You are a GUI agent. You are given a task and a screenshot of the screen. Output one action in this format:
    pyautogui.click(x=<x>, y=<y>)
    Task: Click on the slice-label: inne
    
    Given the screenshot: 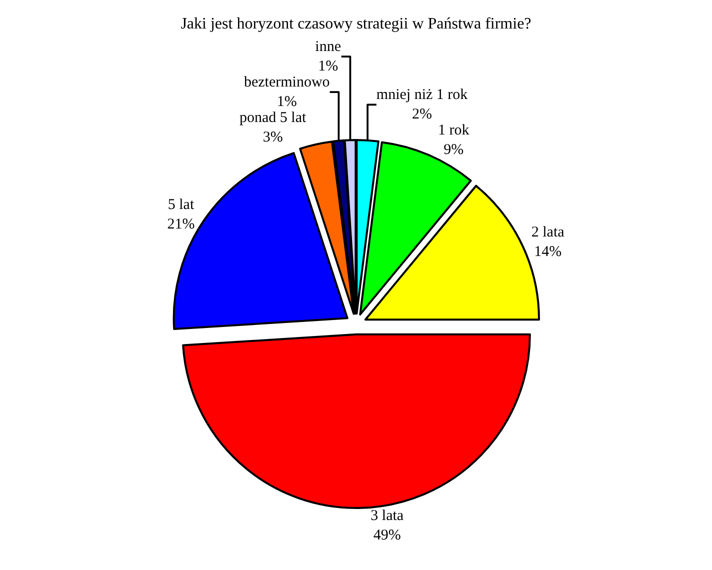 What is the action you would take?
    pyautogui.click(x=328, y=46)
    